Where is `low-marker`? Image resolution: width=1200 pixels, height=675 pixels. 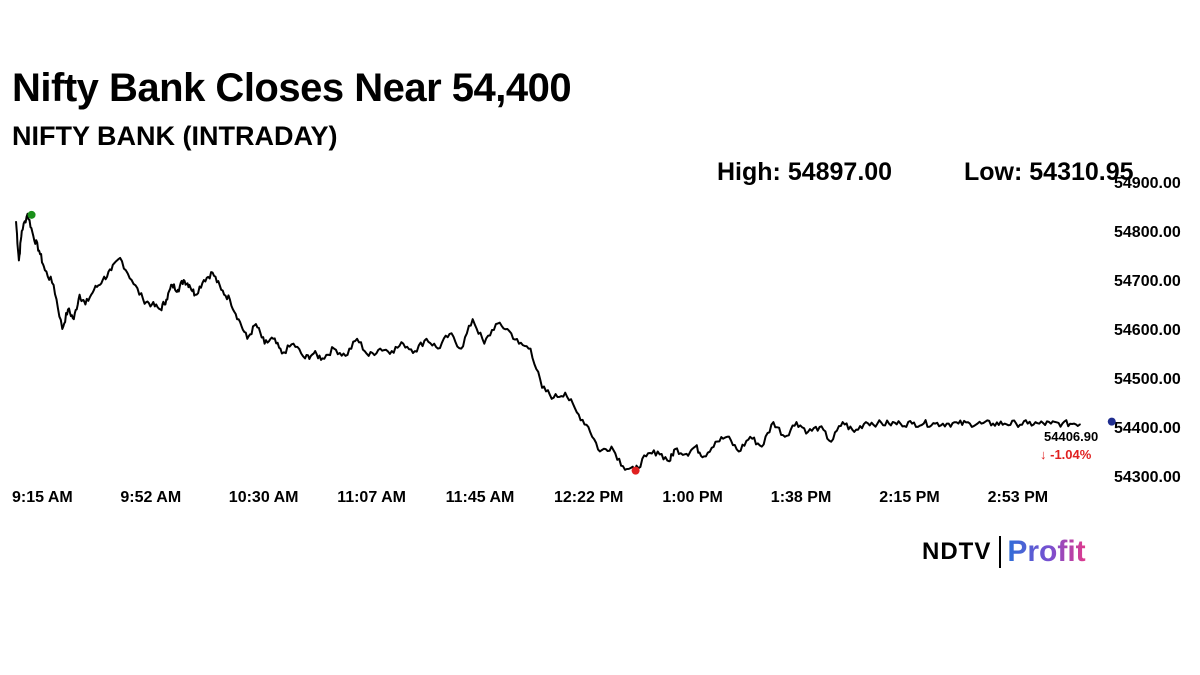
low-marker is located at coordinates (635, 470).